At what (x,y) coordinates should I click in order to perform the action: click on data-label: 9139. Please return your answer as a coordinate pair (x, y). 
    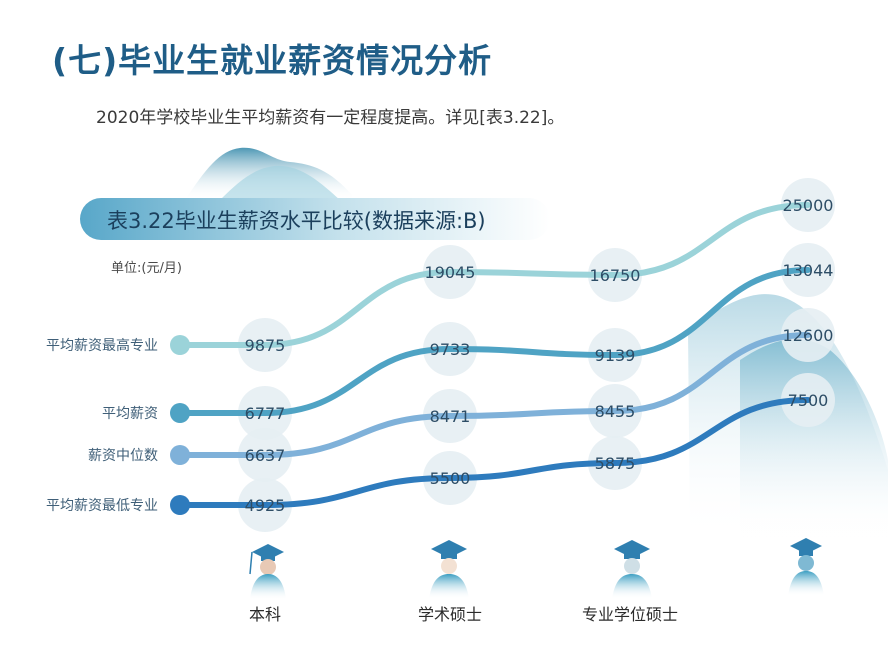
    Looking at the image, I should click on (615, 355).